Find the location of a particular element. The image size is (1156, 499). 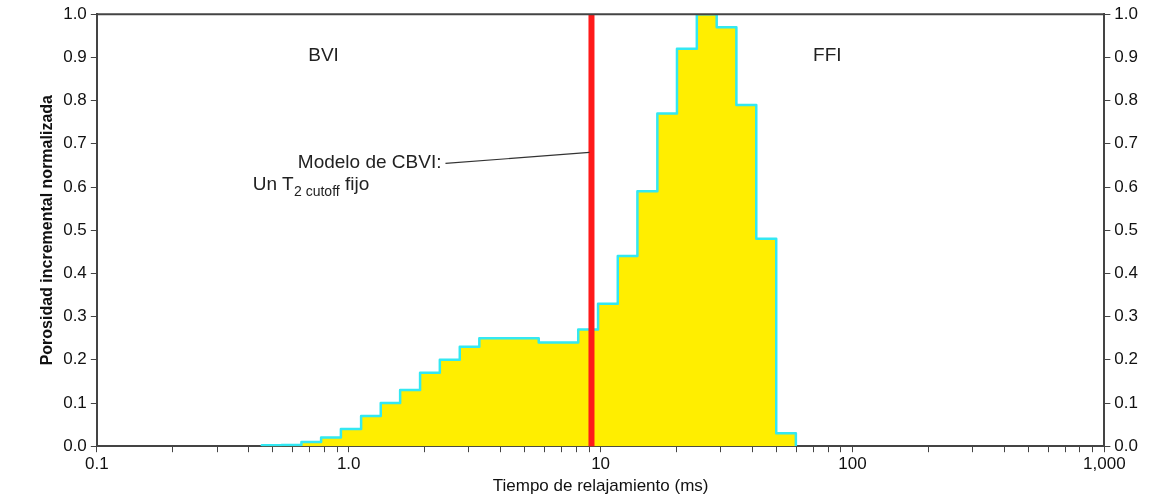

y2-tick-label: 0.0 is located at coordinates (1126, 445).